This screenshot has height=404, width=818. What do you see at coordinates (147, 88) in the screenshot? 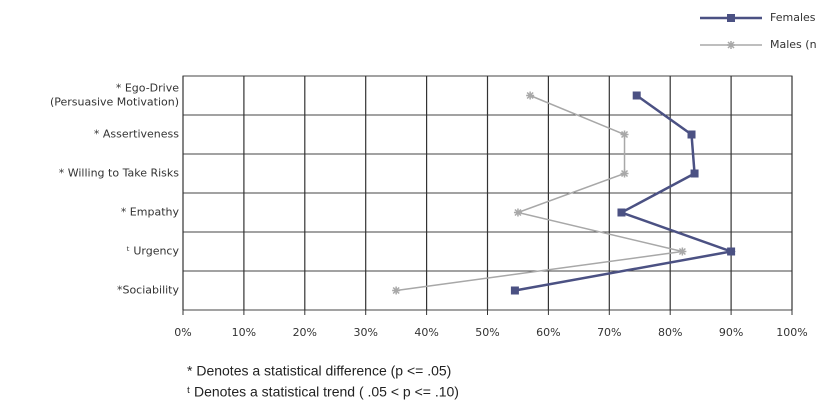
I see `y-tick-label-line: * Ego-Drive` at bounding box center [147, 88].